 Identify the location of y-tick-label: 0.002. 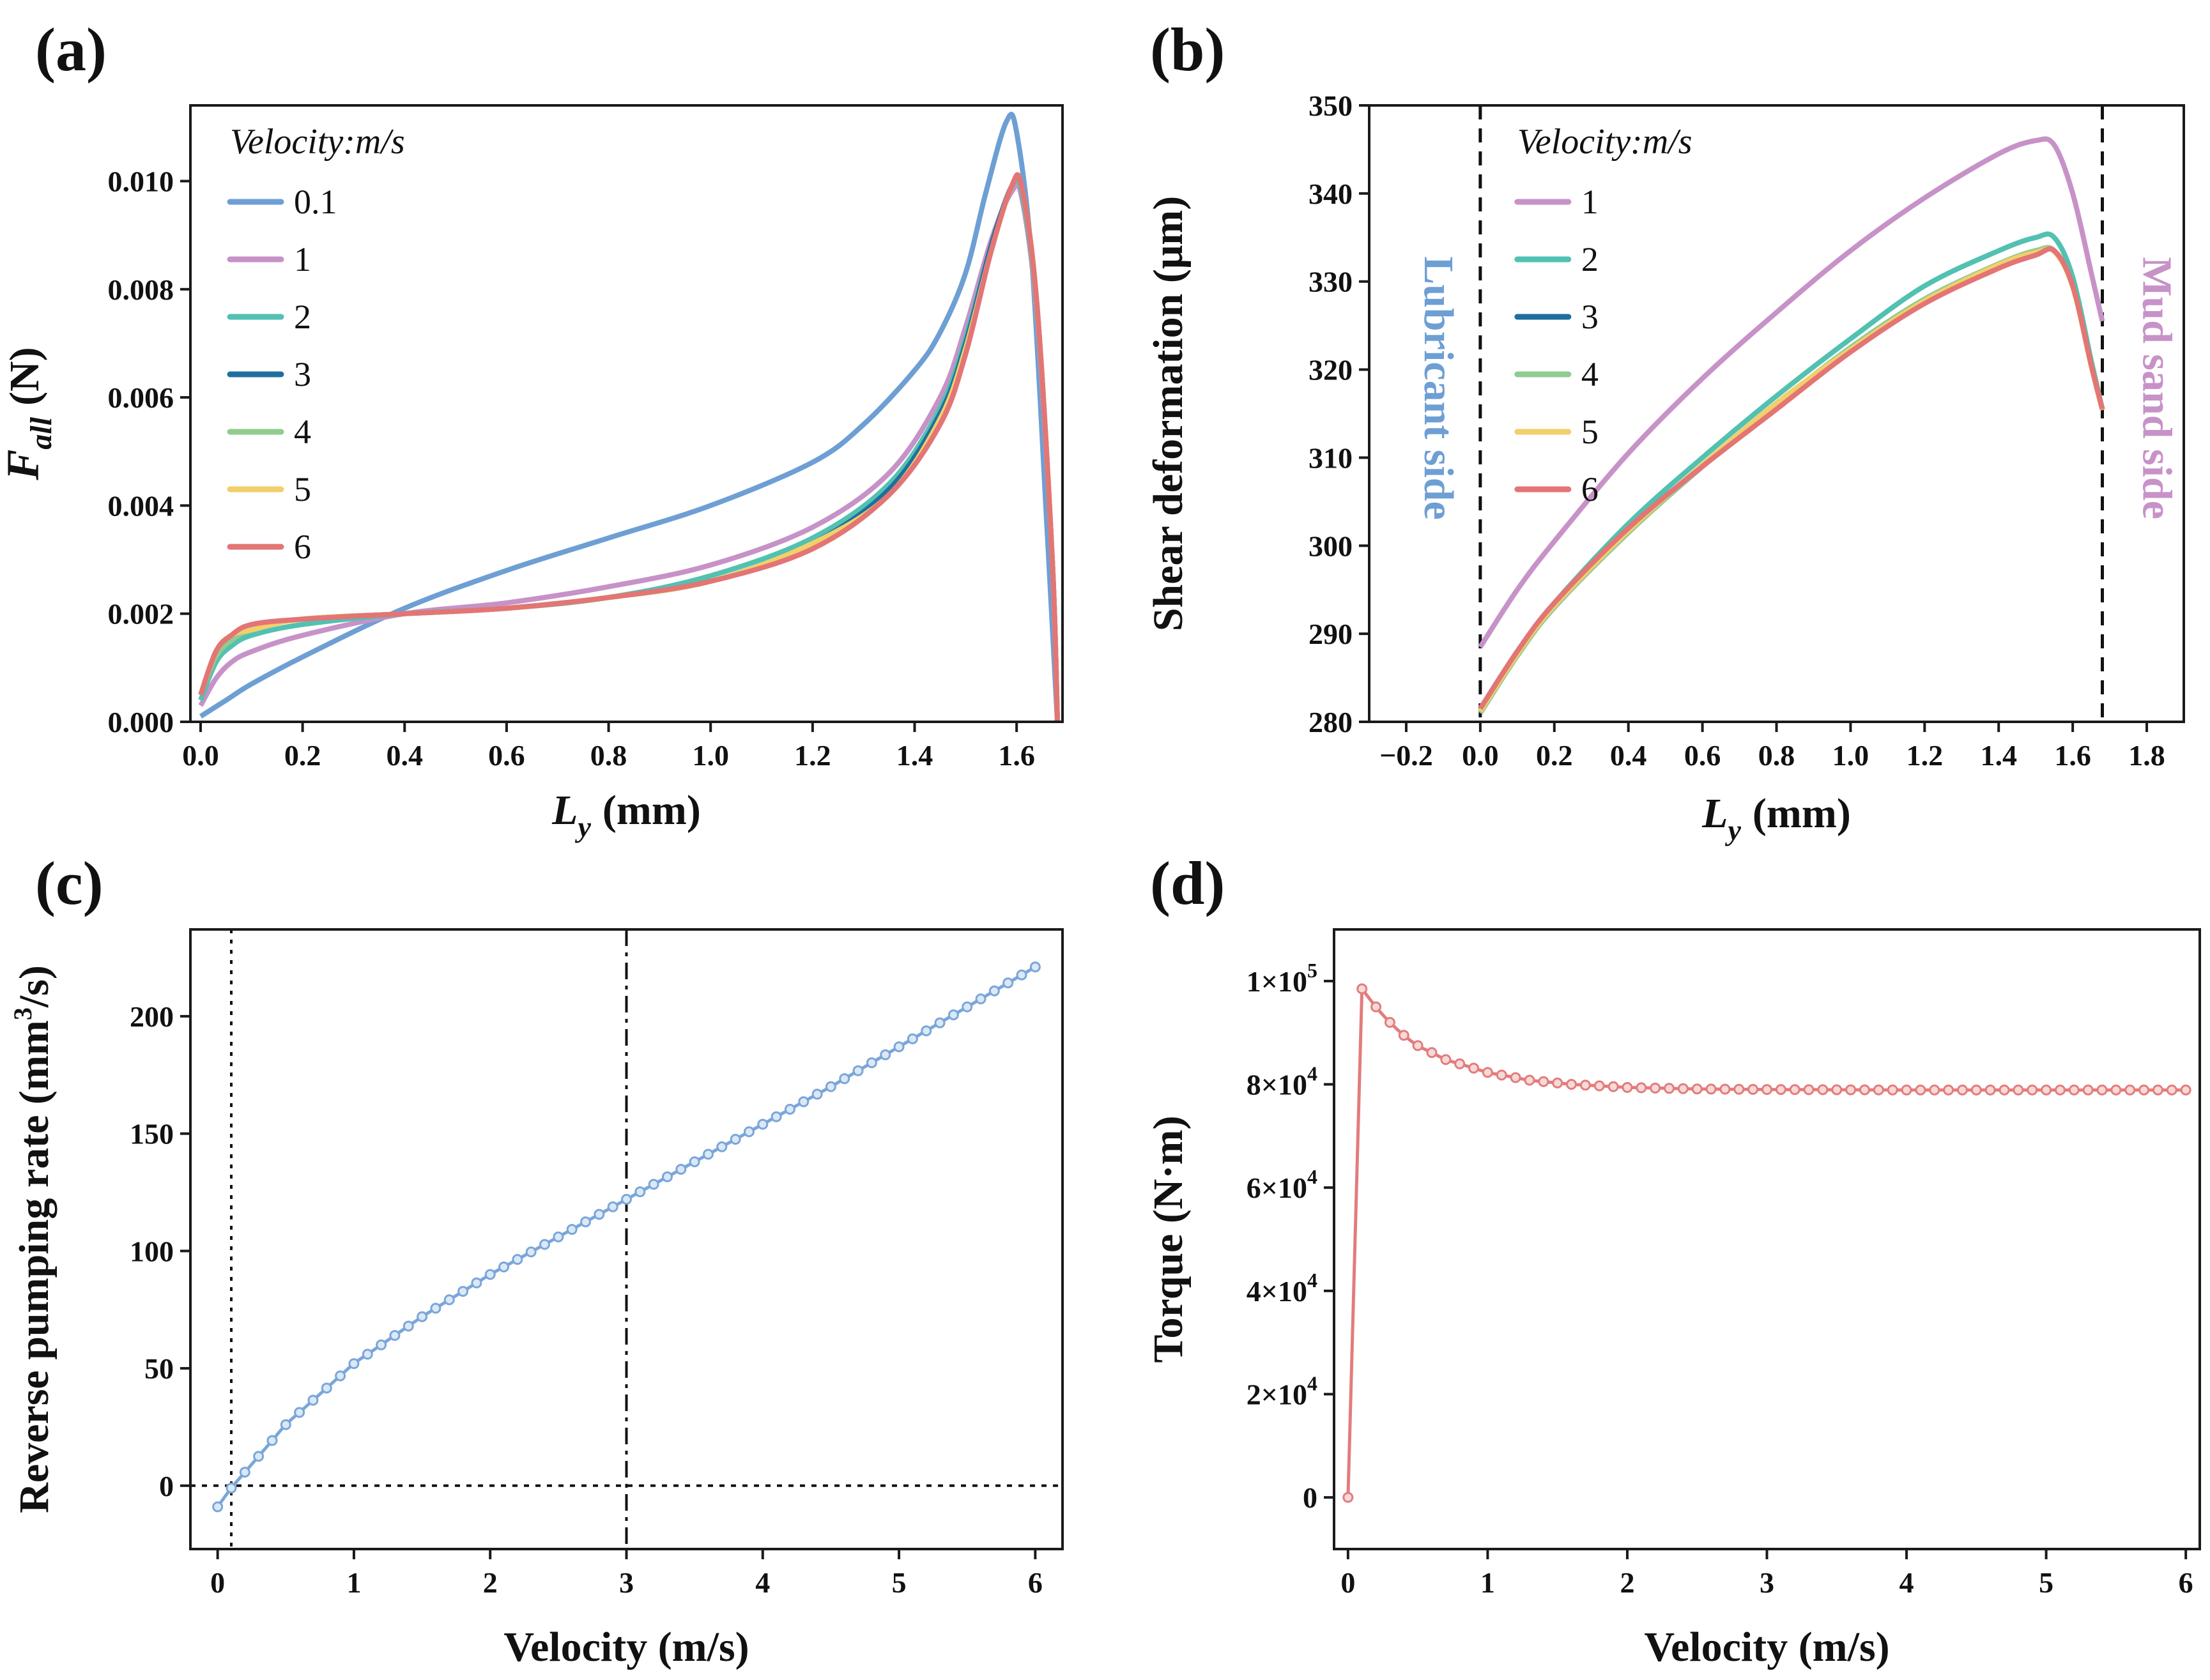
(141, 614).